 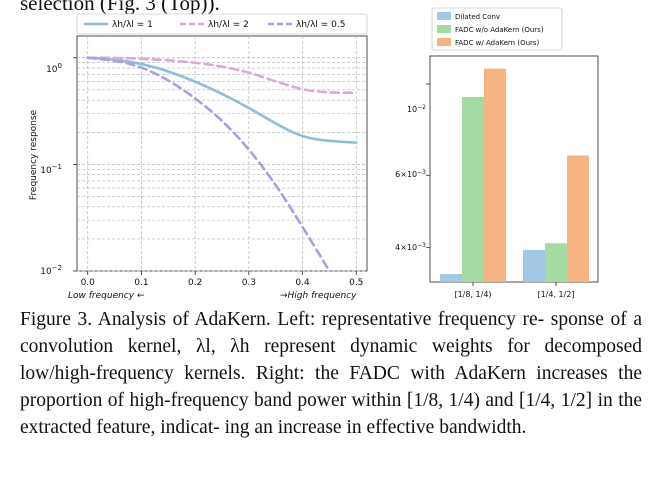 I want to click on y-tick-6e-3: 6×10⁻³, so click(x=410, y=174).